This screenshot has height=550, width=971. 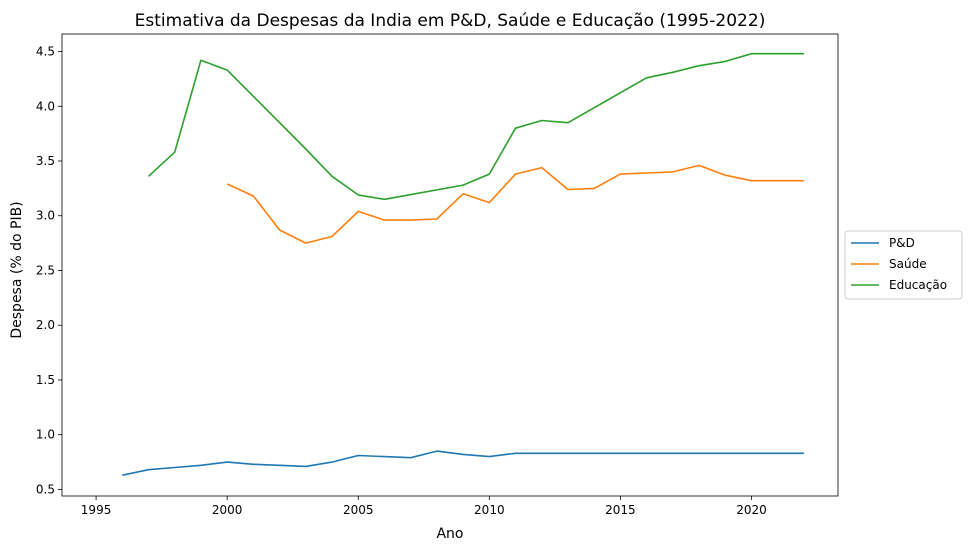 What do you see at coordinates (96, 510) in the screenshot?
I see `x-tick-label: 1995` at bounding box center [96, 510].